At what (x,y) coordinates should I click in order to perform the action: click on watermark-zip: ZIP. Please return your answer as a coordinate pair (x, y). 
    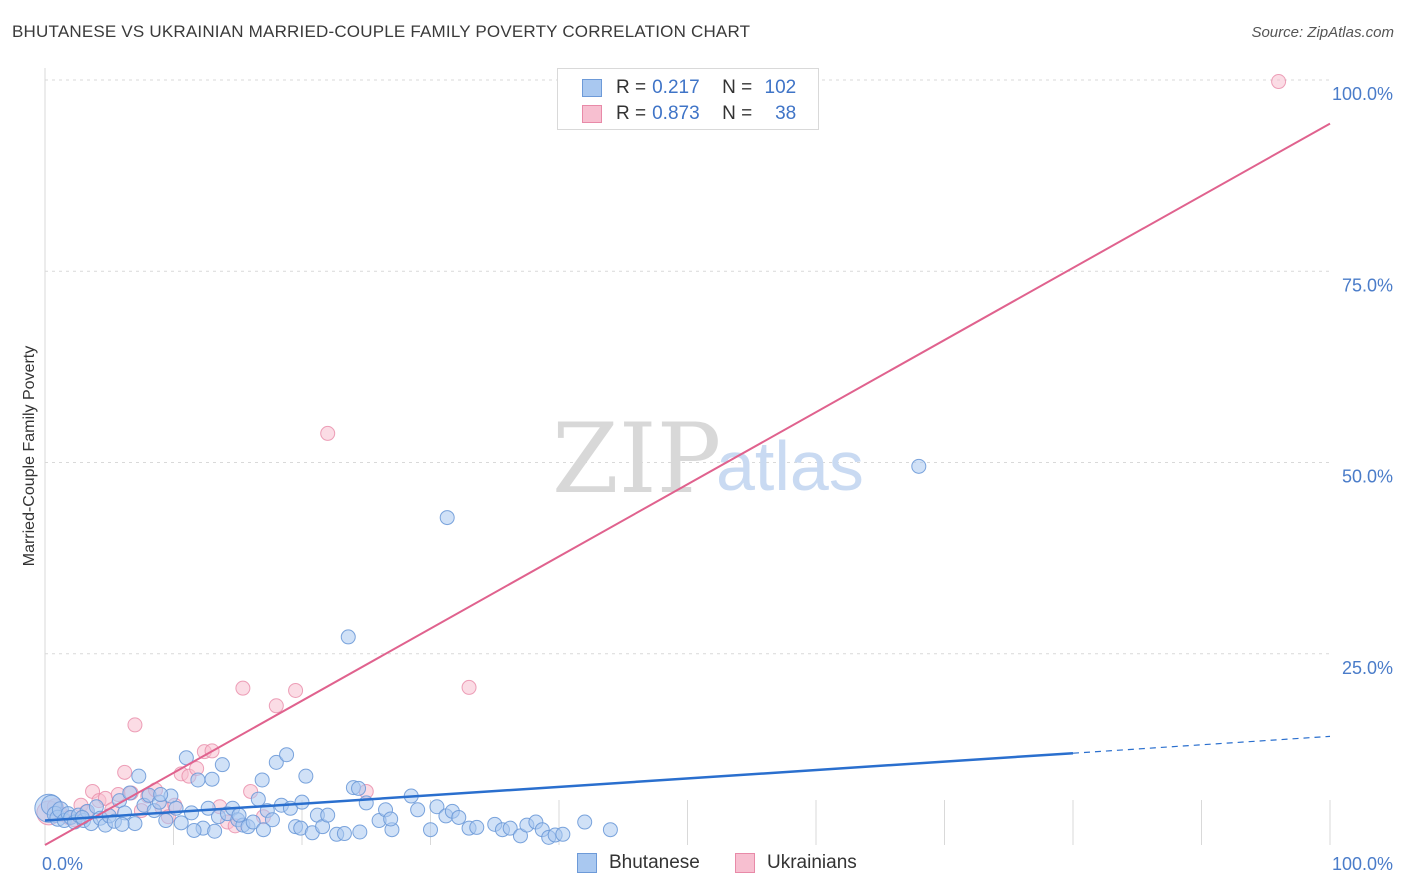
    Looking at the image, I should click on (636, 459).